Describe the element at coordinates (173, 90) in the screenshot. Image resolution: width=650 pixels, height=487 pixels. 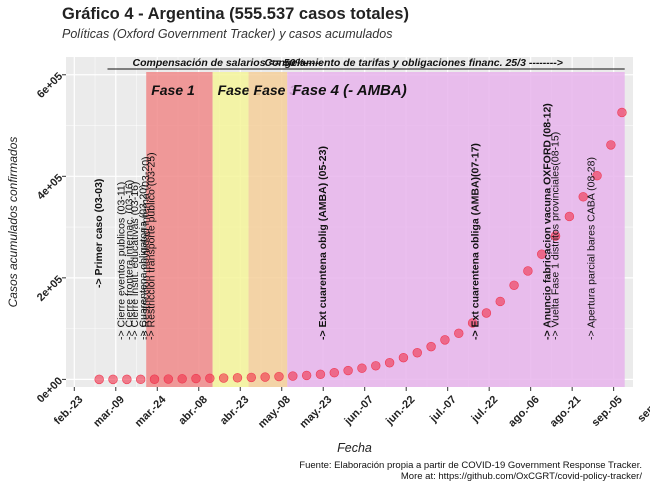
I see `phase-label: Fase 1` at that location.